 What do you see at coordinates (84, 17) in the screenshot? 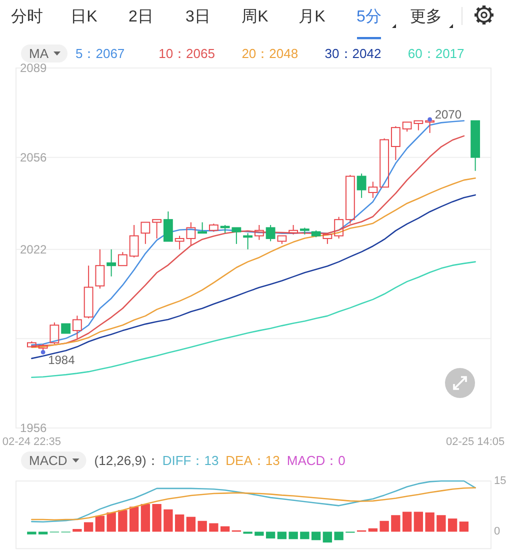
I see `text: 日K` at bounding box center [84, 17].